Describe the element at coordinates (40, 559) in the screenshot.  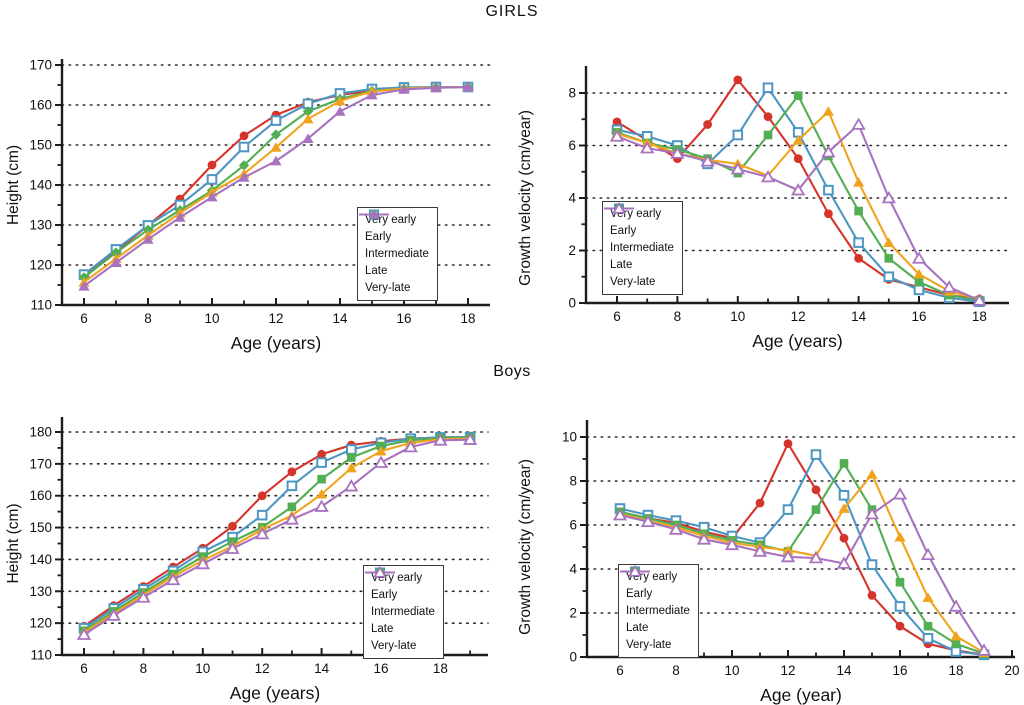
I see `svg-text: 140` at that location.